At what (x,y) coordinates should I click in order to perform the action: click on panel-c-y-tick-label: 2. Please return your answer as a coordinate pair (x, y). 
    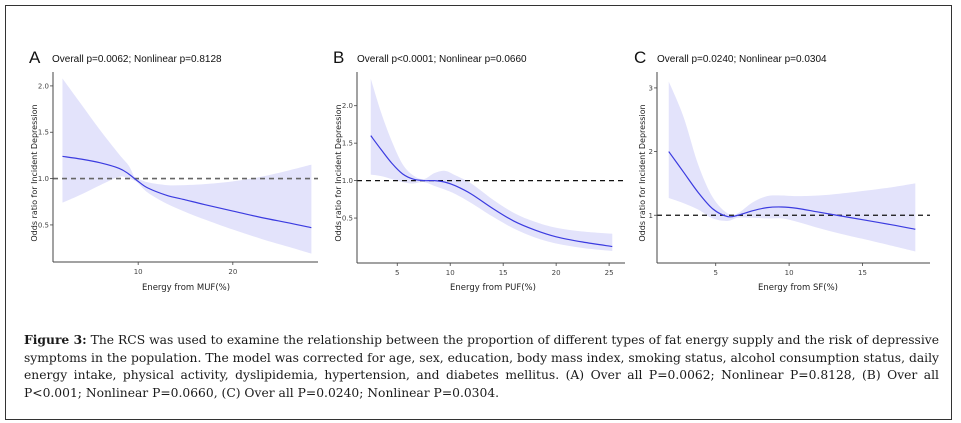
    Looking at the image, I should click on (651, 152).